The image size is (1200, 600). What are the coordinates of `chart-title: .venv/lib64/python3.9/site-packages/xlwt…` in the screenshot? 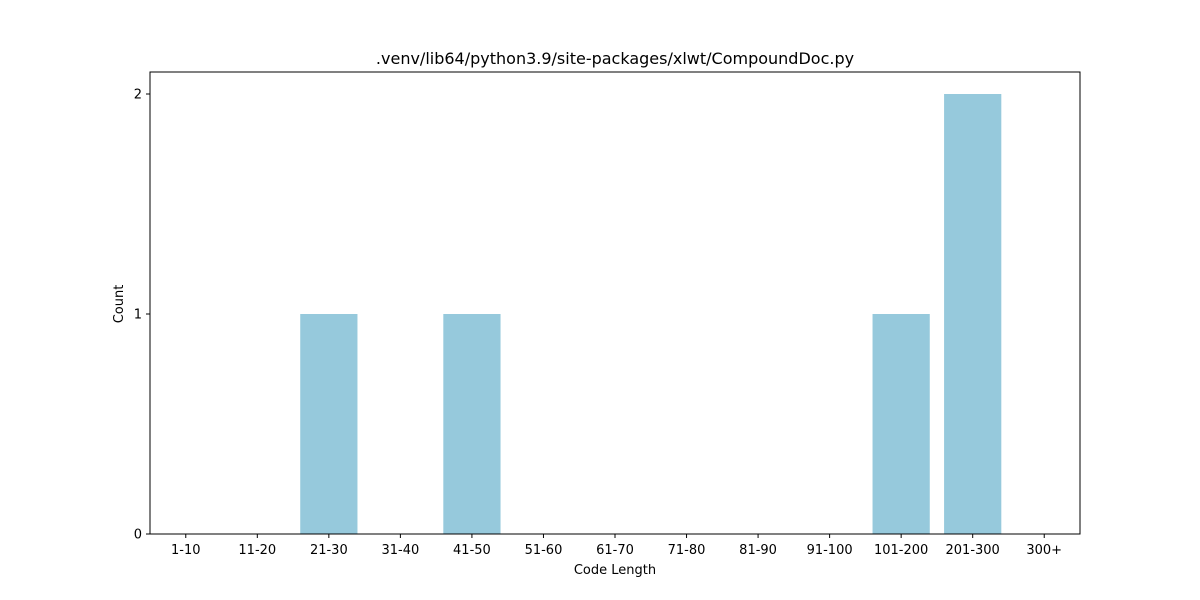 It's located at (615, 58).